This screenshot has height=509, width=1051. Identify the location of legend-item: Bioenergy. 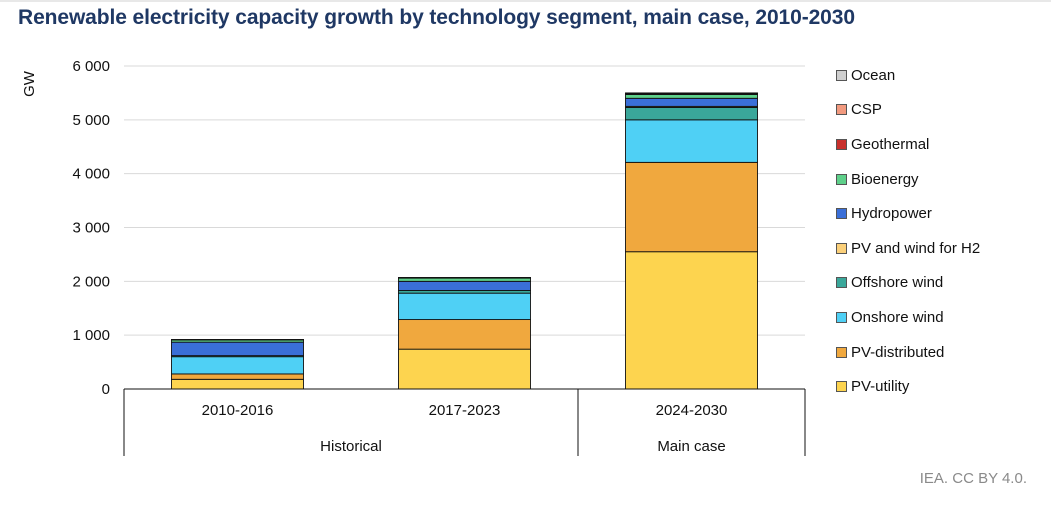
(908, 179).